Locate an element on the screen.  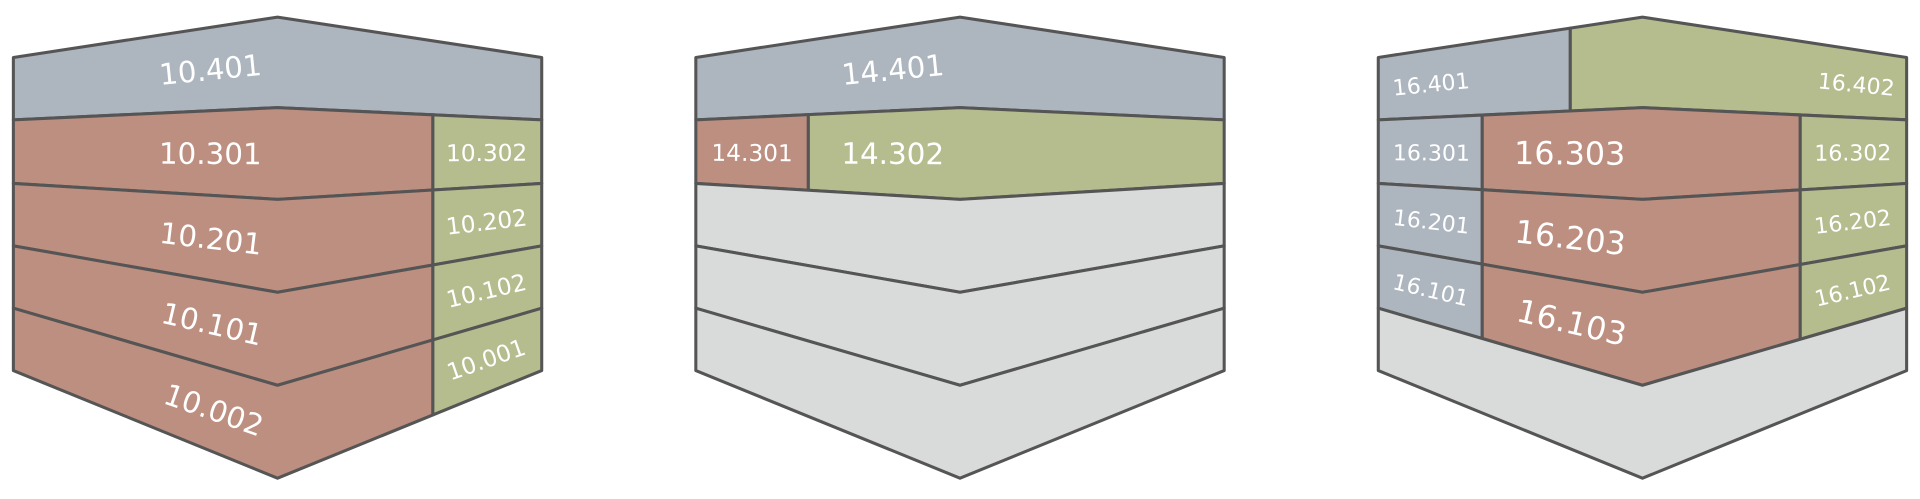
unit-label: 10.302 is located at coordinates (486, 154).